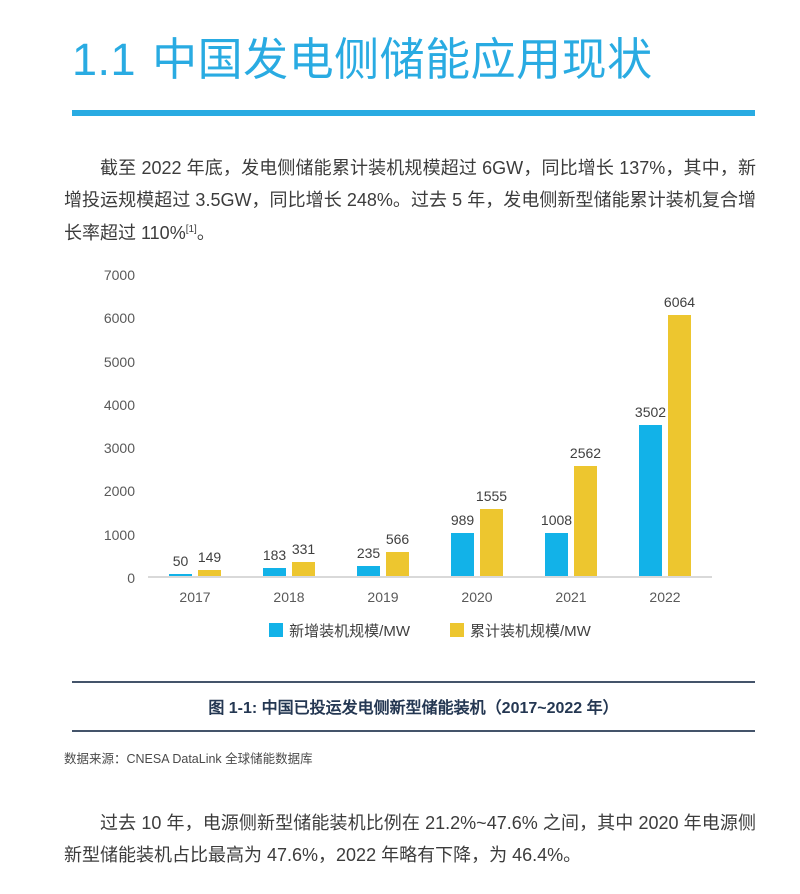 This screenshot has height=894, width=800. I want to click on legend-label: 新增装机规模/MW, so click(349, 631).